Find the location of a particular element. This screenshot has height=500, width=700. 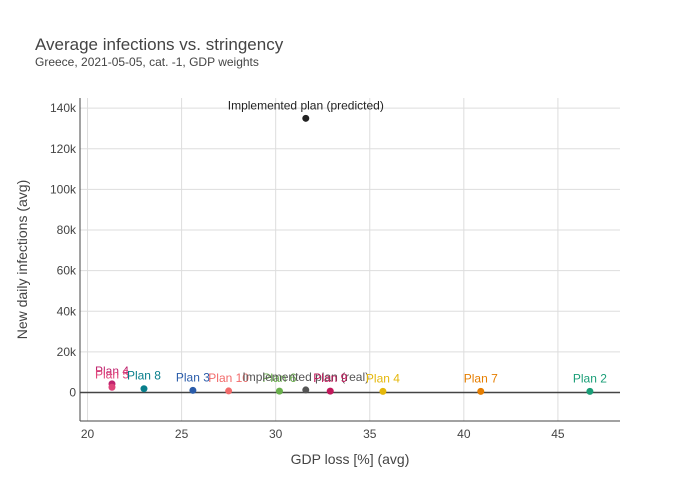

x-tick-label: 20 is located at coordinates (88, 434).